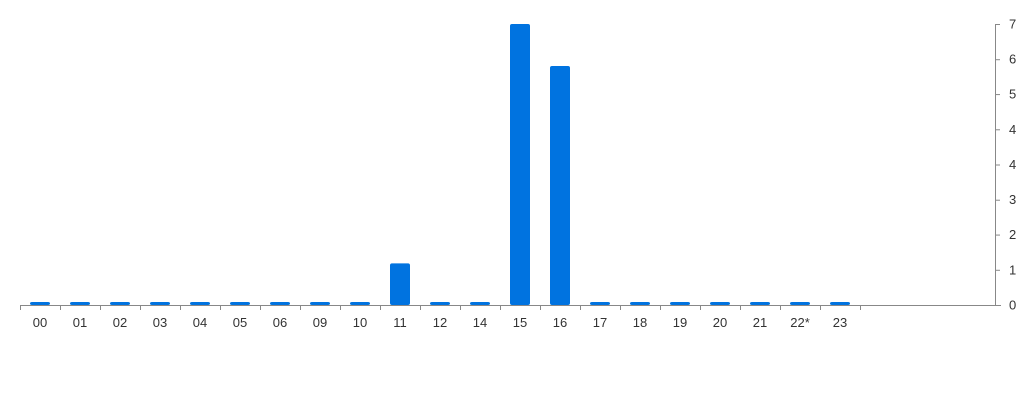 The width and height of the screenshot is (1024, 400). I want to click on x-tick-label: 10, so click(360, 322).